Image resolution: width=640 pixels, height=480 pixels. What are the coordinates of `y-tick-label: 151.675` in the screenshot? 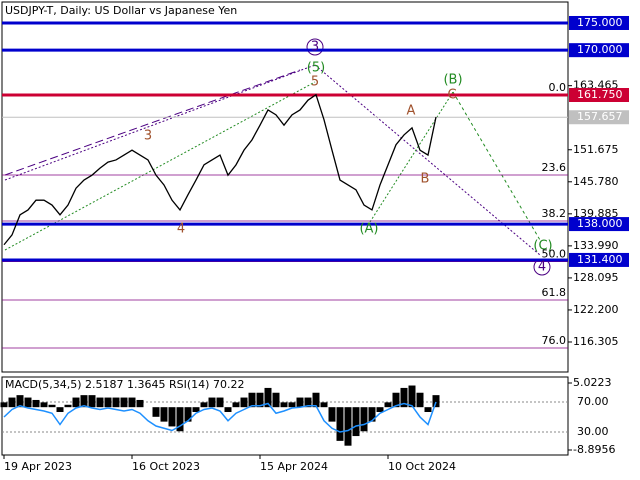 It's located at (596, 149).